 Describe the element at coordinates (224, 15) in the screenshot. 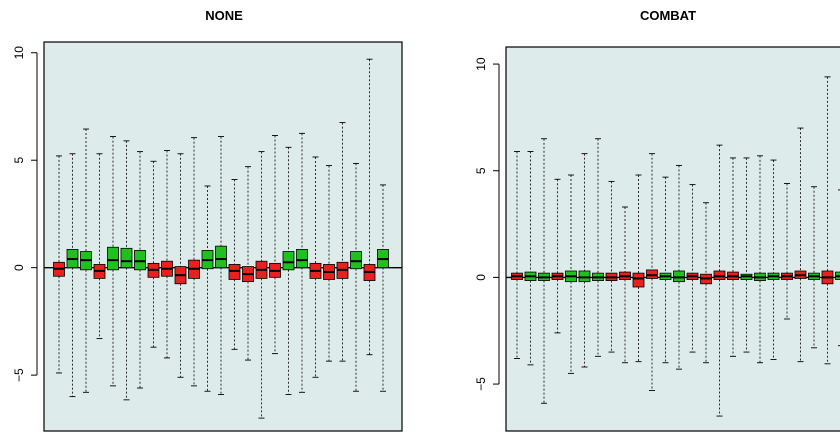

I see `chart-title: NONE` at that location.